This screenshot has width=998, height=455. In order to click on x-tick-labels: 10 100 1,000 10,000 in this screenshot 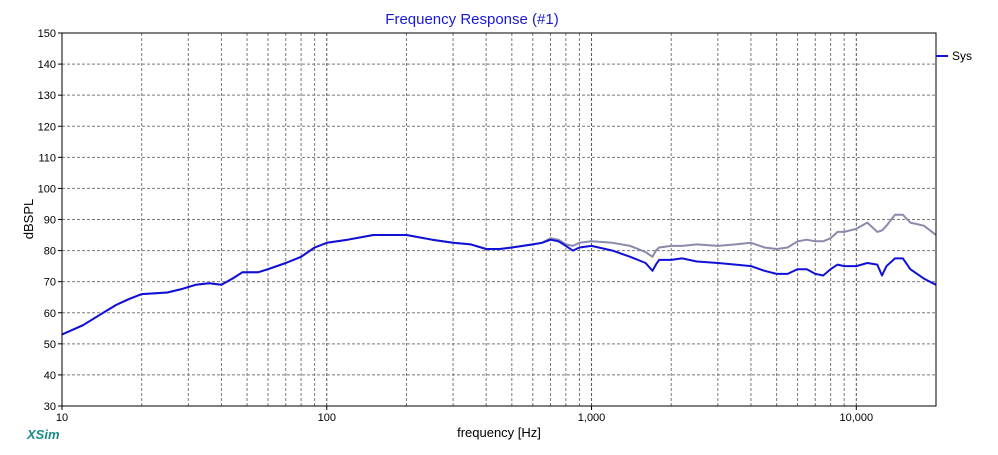, I will do `click(464, 418)`.